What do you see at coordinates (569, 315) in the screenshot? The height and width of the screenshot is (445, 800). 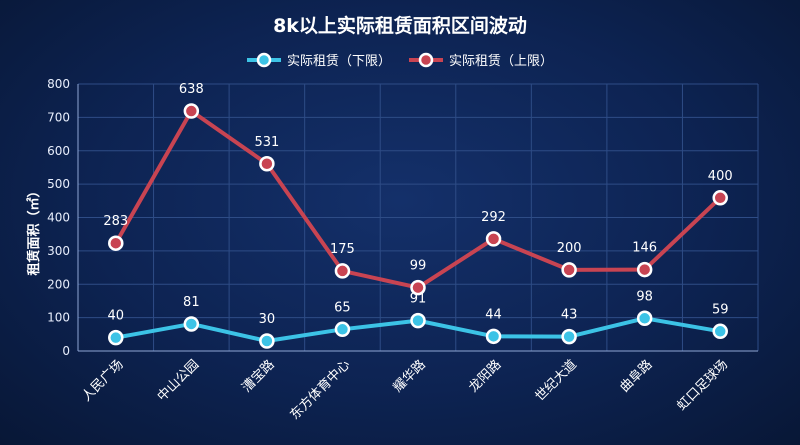 I see `data-label: 43` at bounding box center [569, 315].